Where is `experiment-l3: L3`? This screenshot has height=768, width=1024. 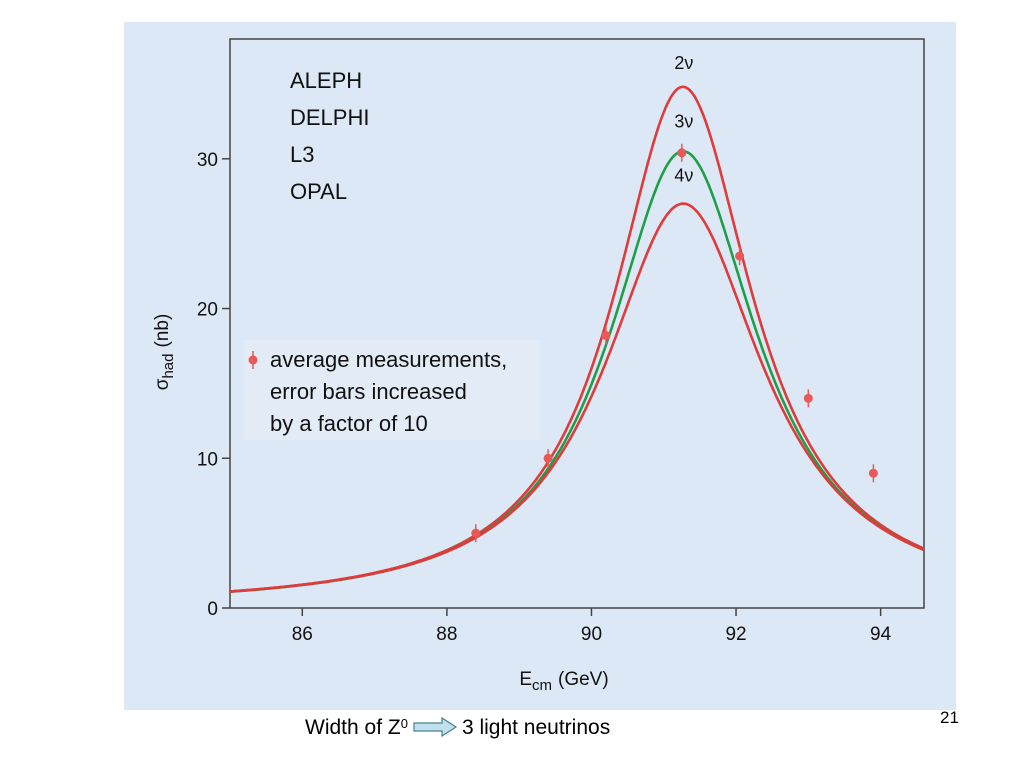
experiment-l3: L3 is located at coordinates (302, 154).